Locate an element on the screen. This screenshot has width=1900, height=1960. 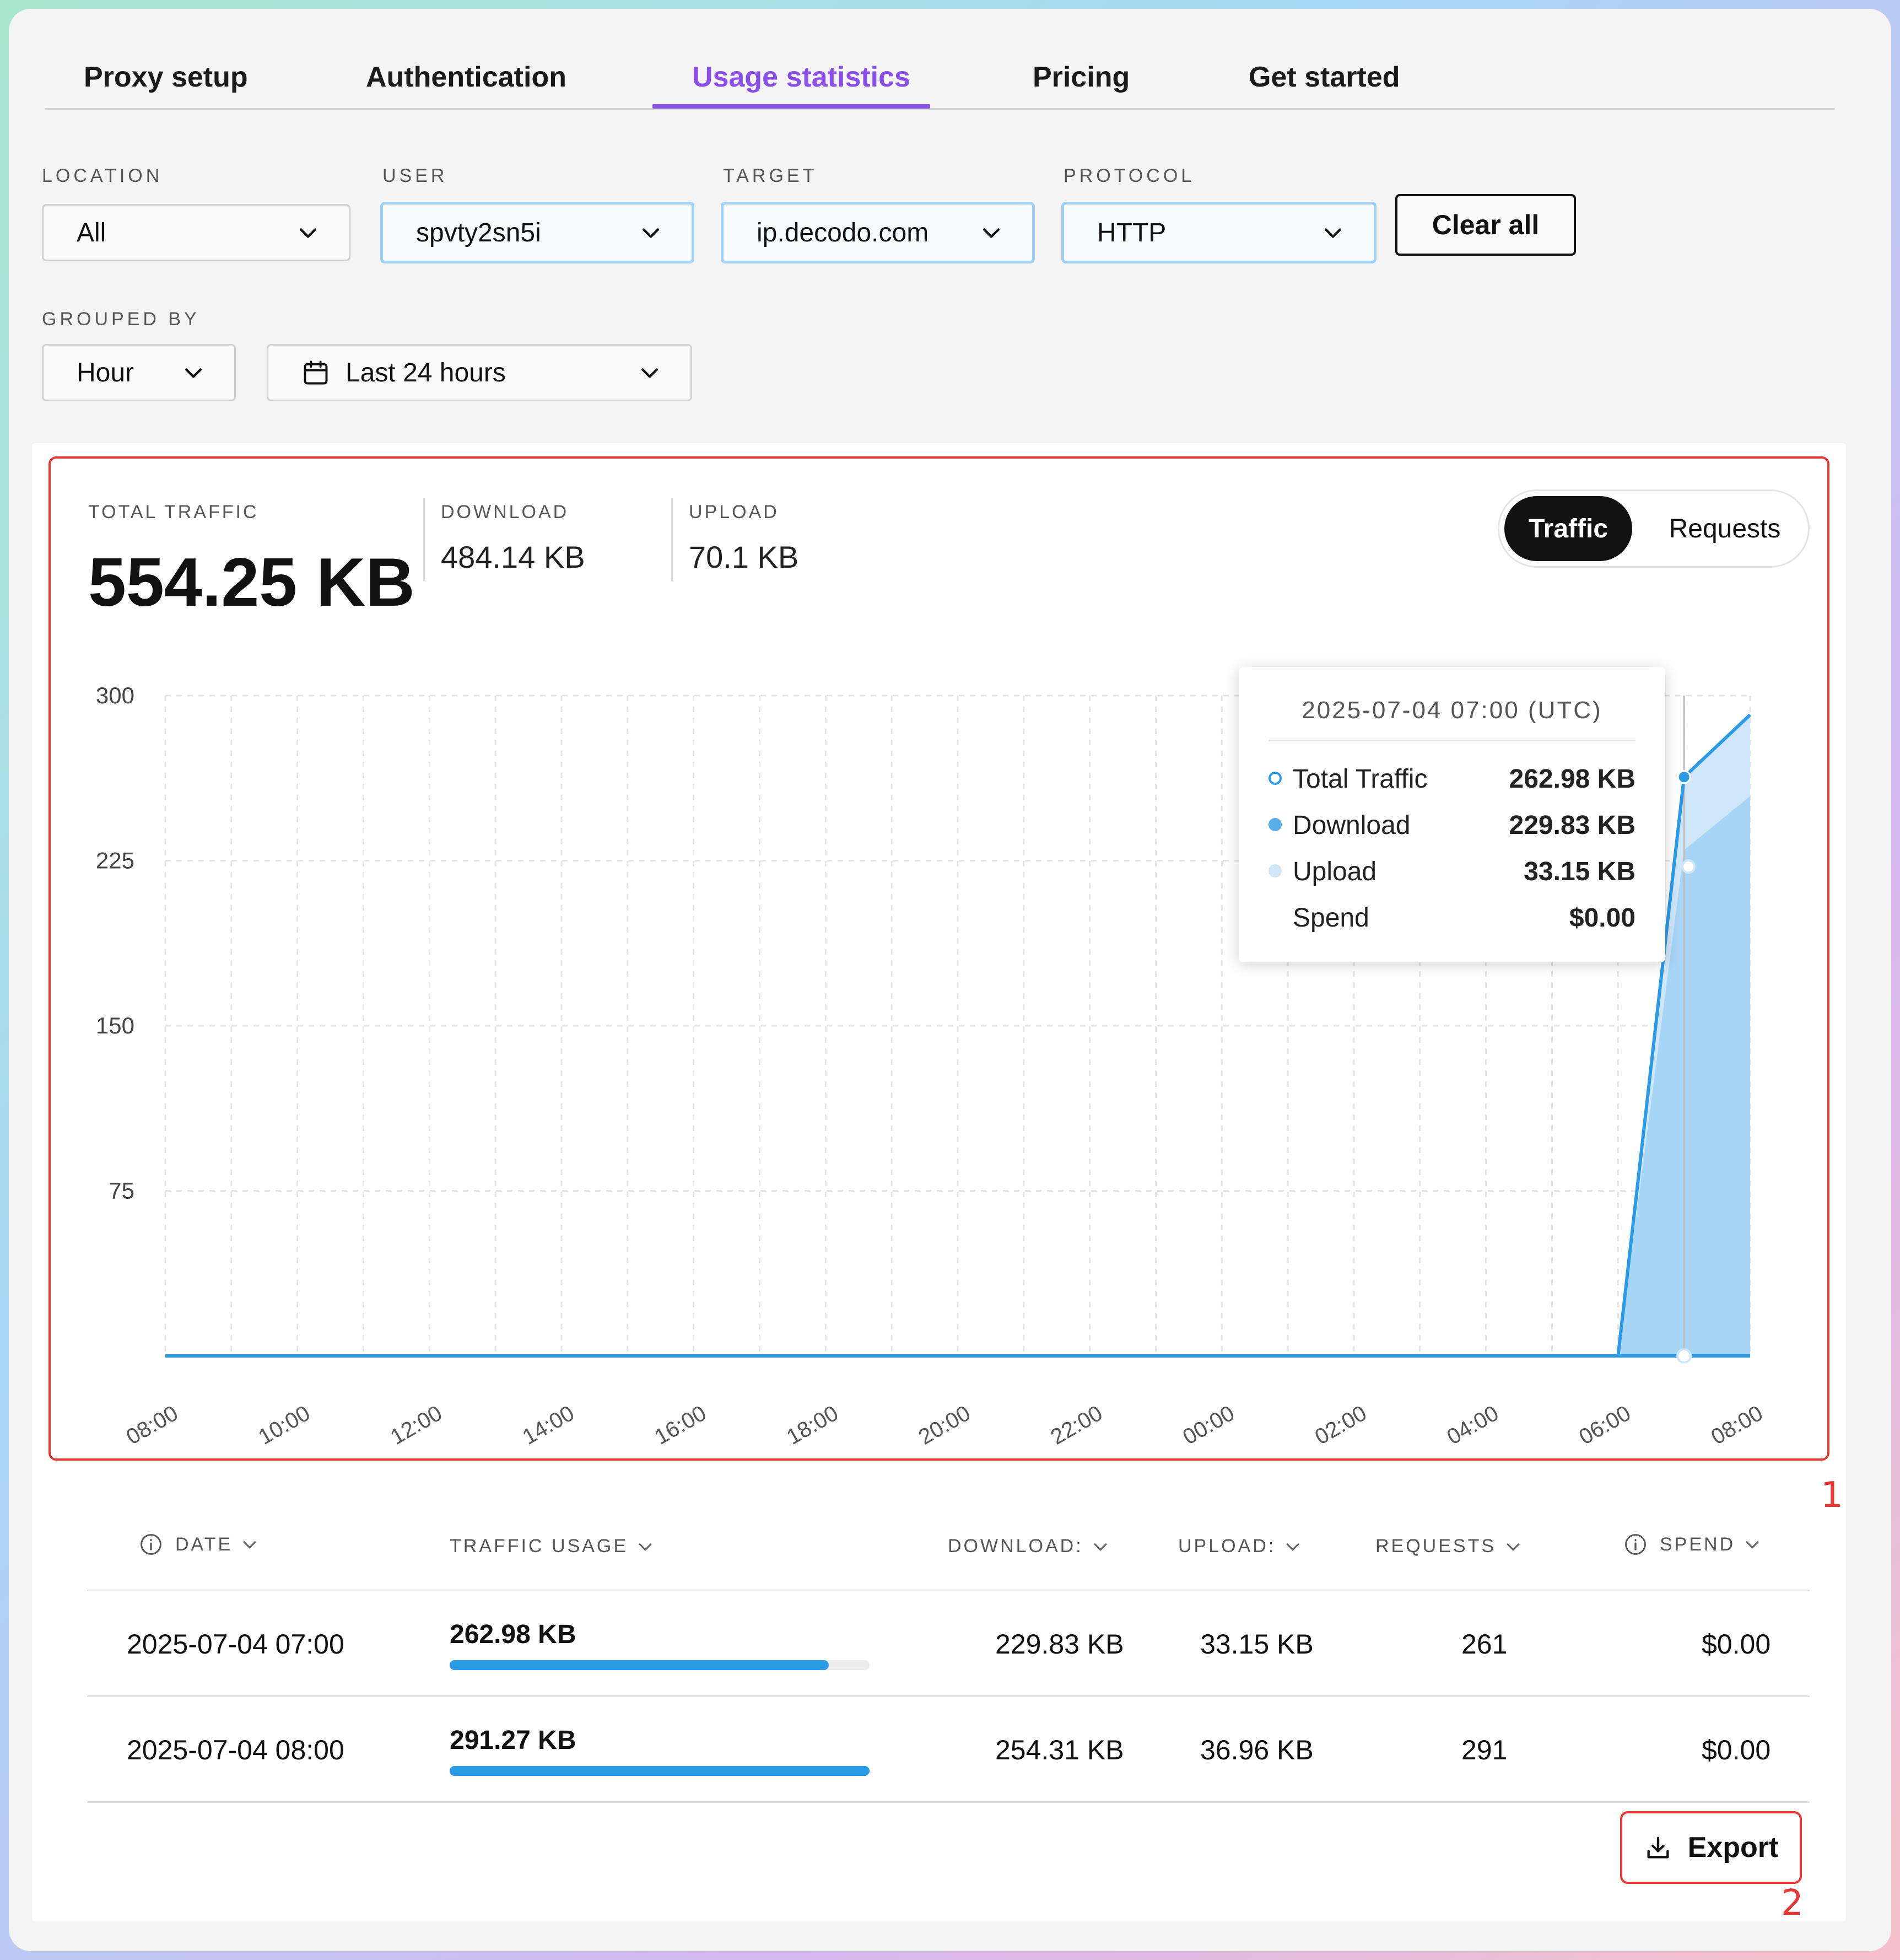
x-tick-label: 08:00 is located at coordinates (1737, 1425).